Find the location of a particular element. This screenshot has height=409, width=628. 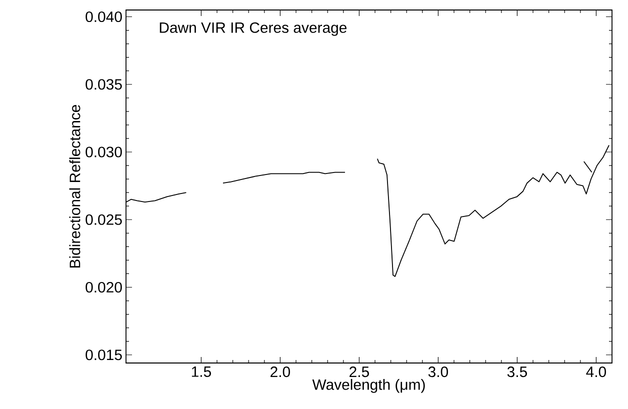

x-tick-label: 2.5 is located at coordinates (359, 372).